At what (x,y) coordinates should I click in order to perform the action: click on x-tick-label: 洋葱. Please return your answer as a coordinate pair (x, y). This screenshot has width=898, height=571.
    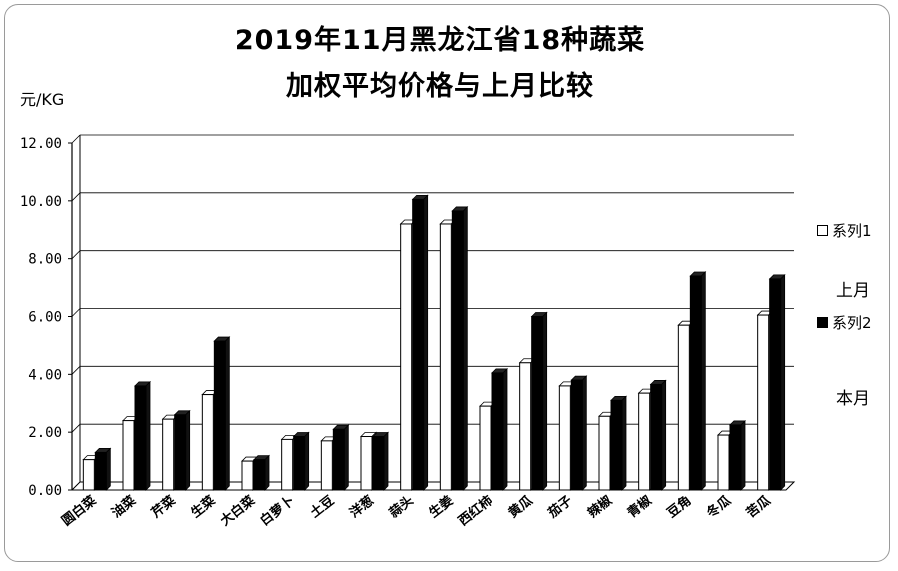
    Looking at the image, I should click on (362, 507).